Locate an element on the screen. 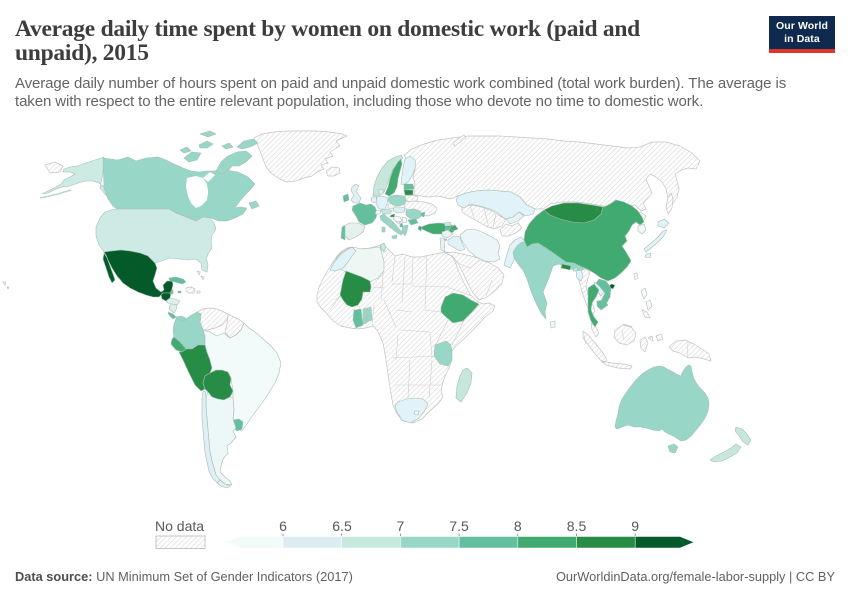 The image size is (850, 600). svg-text: 8 is located at coordinates (518, 526).